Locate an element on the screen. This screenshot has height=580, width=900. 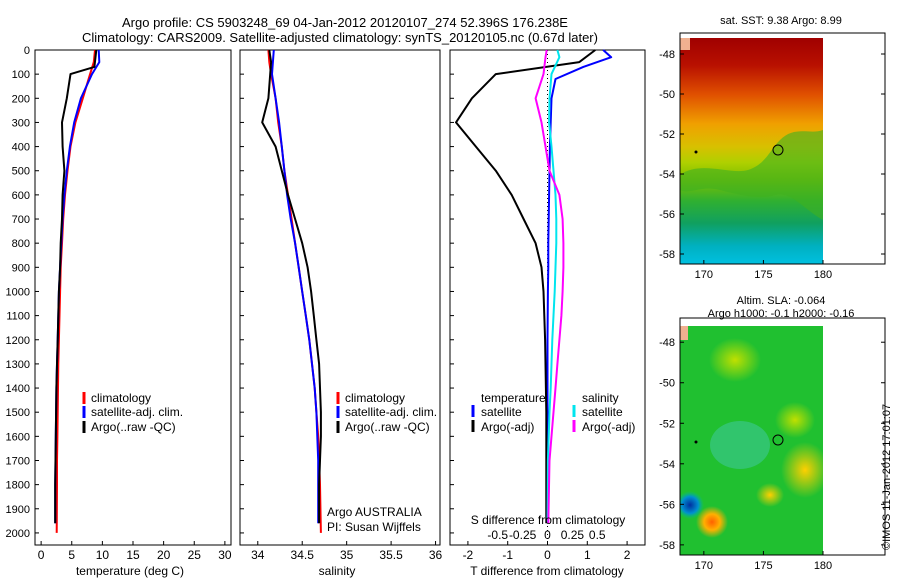
x-tick-label: 36 is located at coordinates (436, 555).